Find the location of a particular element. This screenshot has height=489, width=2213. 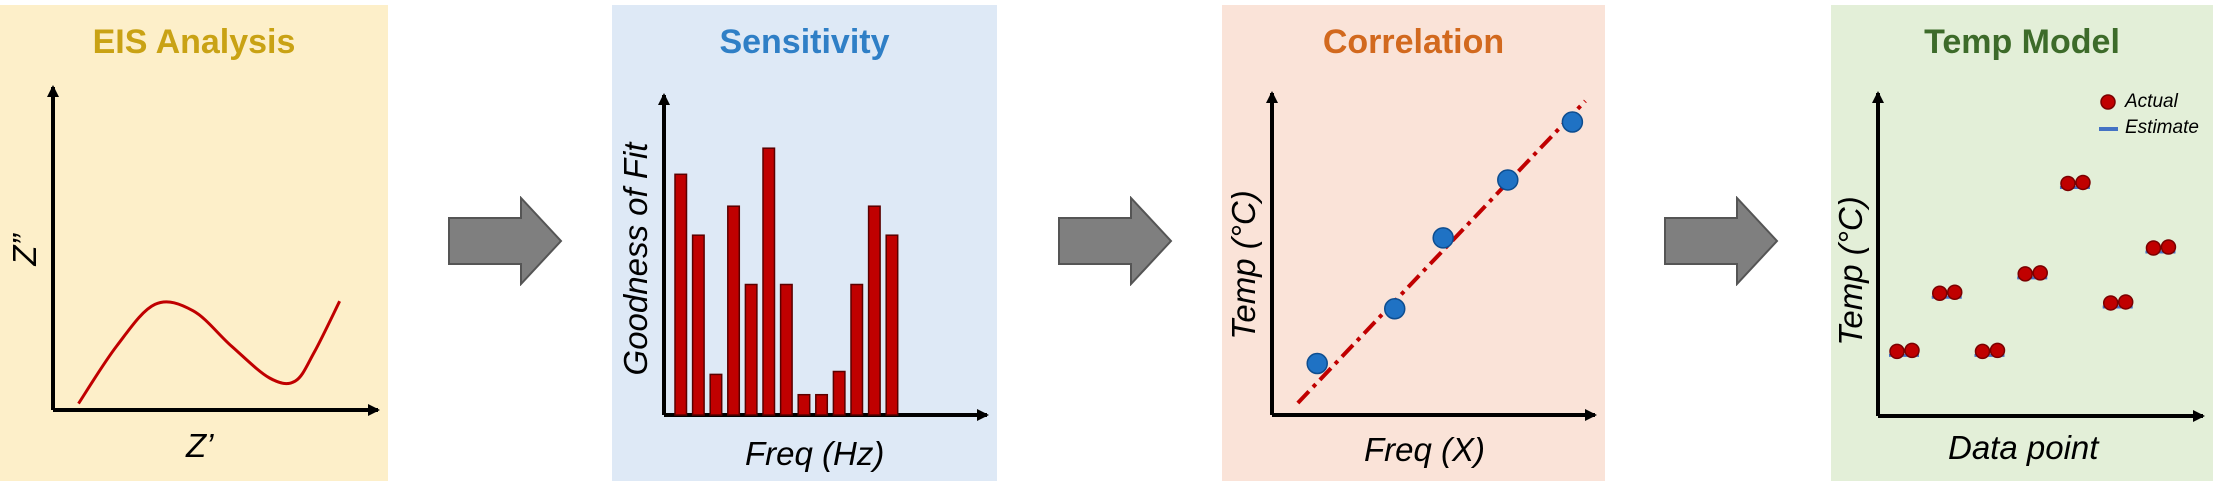

y-axis-label: Goodness of Fit is located at coordinates (635, 259).